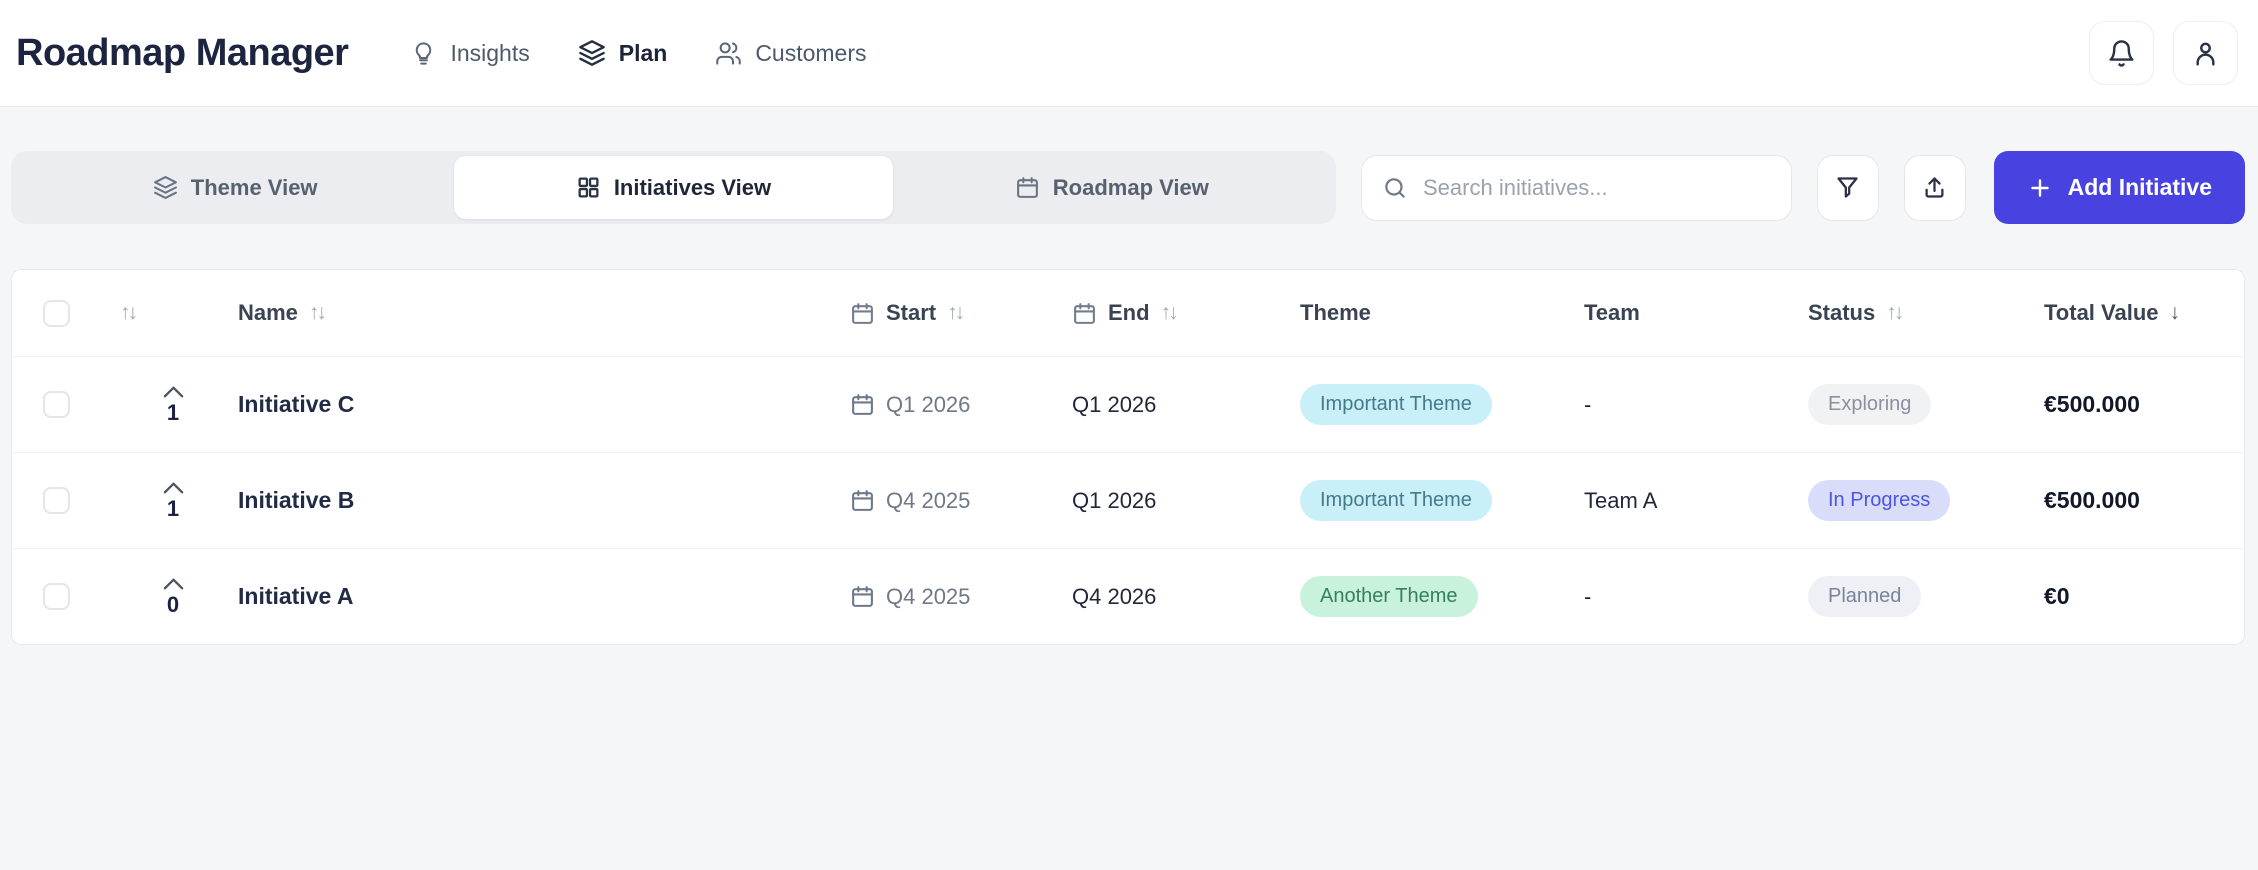 This screenshot has width=2258, height=870. What do you see at coordinates (1389, 596) in the screenshot?
I see `theme-badge: Another Theme` at bounding box center [1389, 596].